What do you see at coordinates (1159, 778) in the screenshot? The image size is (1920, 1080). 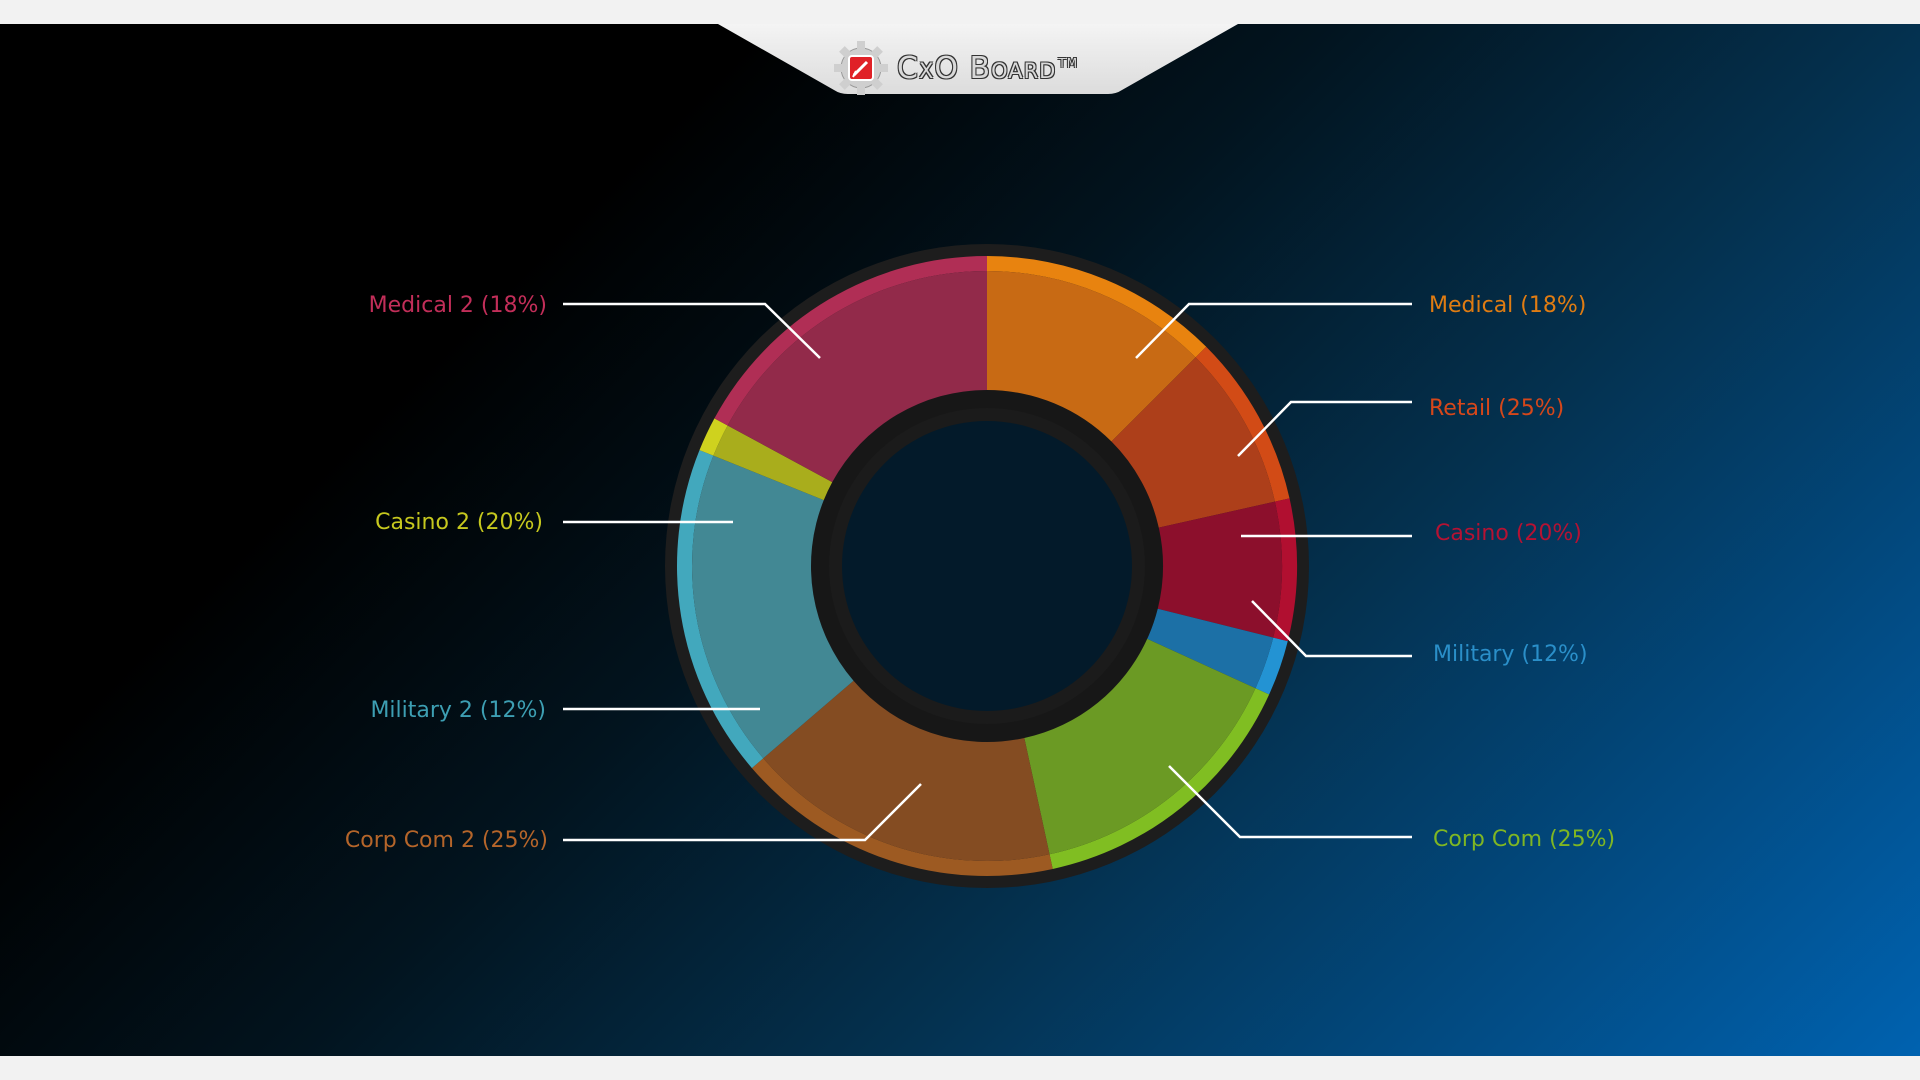 I see `slice-rim-corp-com` at bounding box center [1159, 778].